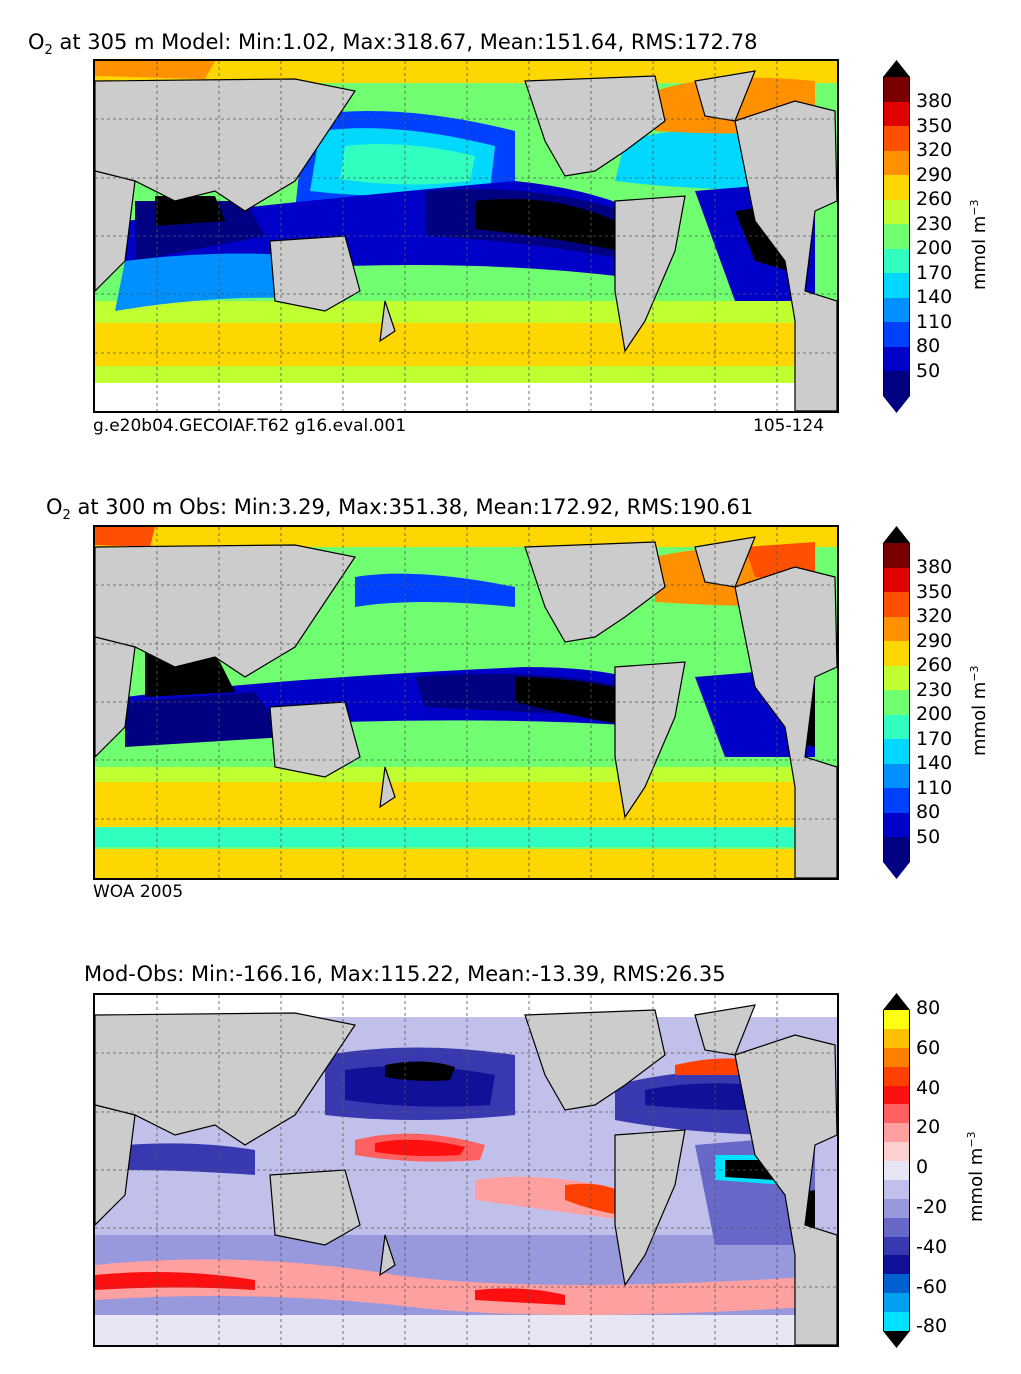  I want to click on colorbar-tick-label: -60, so click(932, 1286).